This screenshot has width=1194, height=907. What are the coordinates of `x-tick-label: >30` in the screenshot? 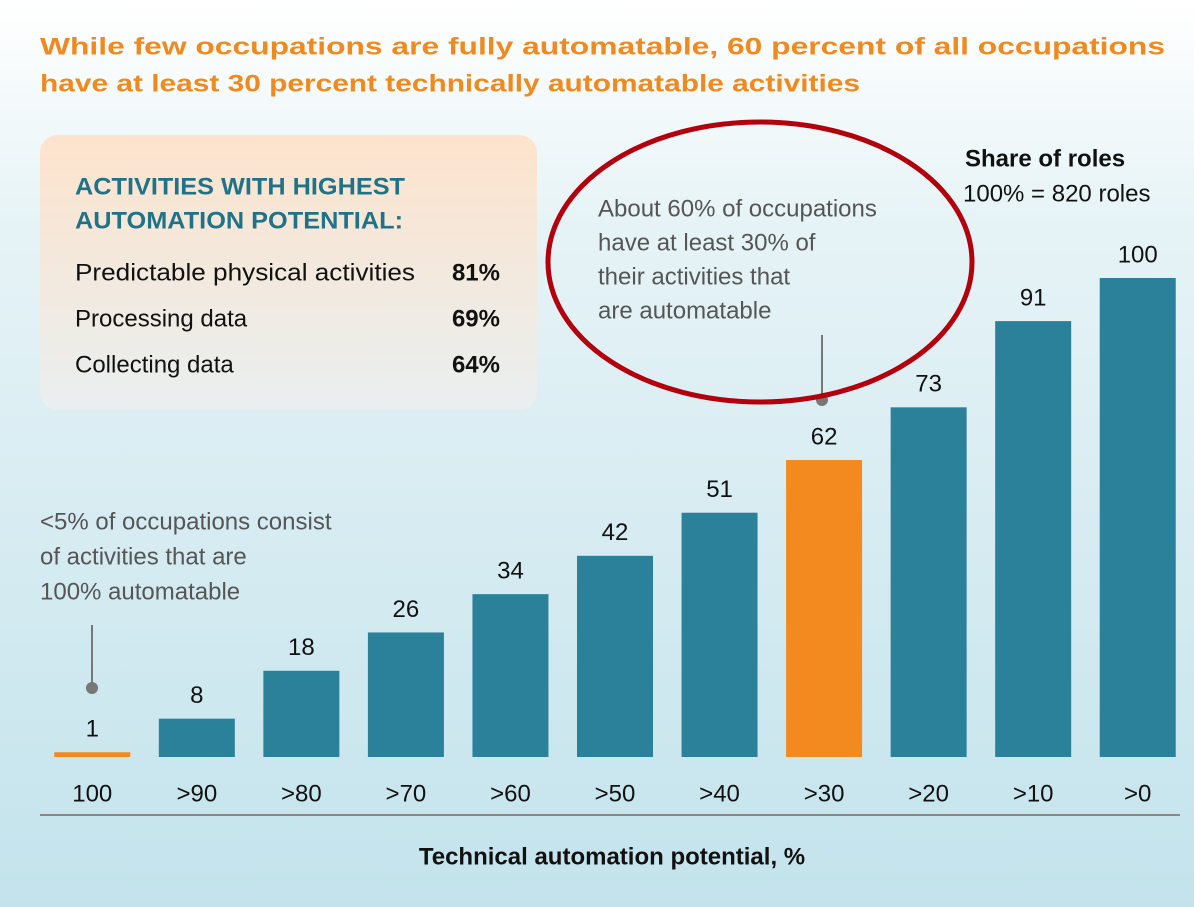 It's located at (824, 793).